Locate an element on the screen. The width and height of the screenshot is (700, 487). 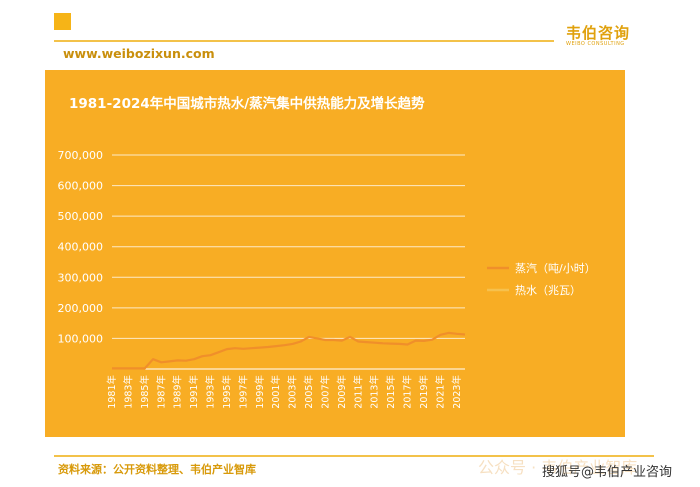
x-tick-label: 2023年 is located at coordinates (457, 392).